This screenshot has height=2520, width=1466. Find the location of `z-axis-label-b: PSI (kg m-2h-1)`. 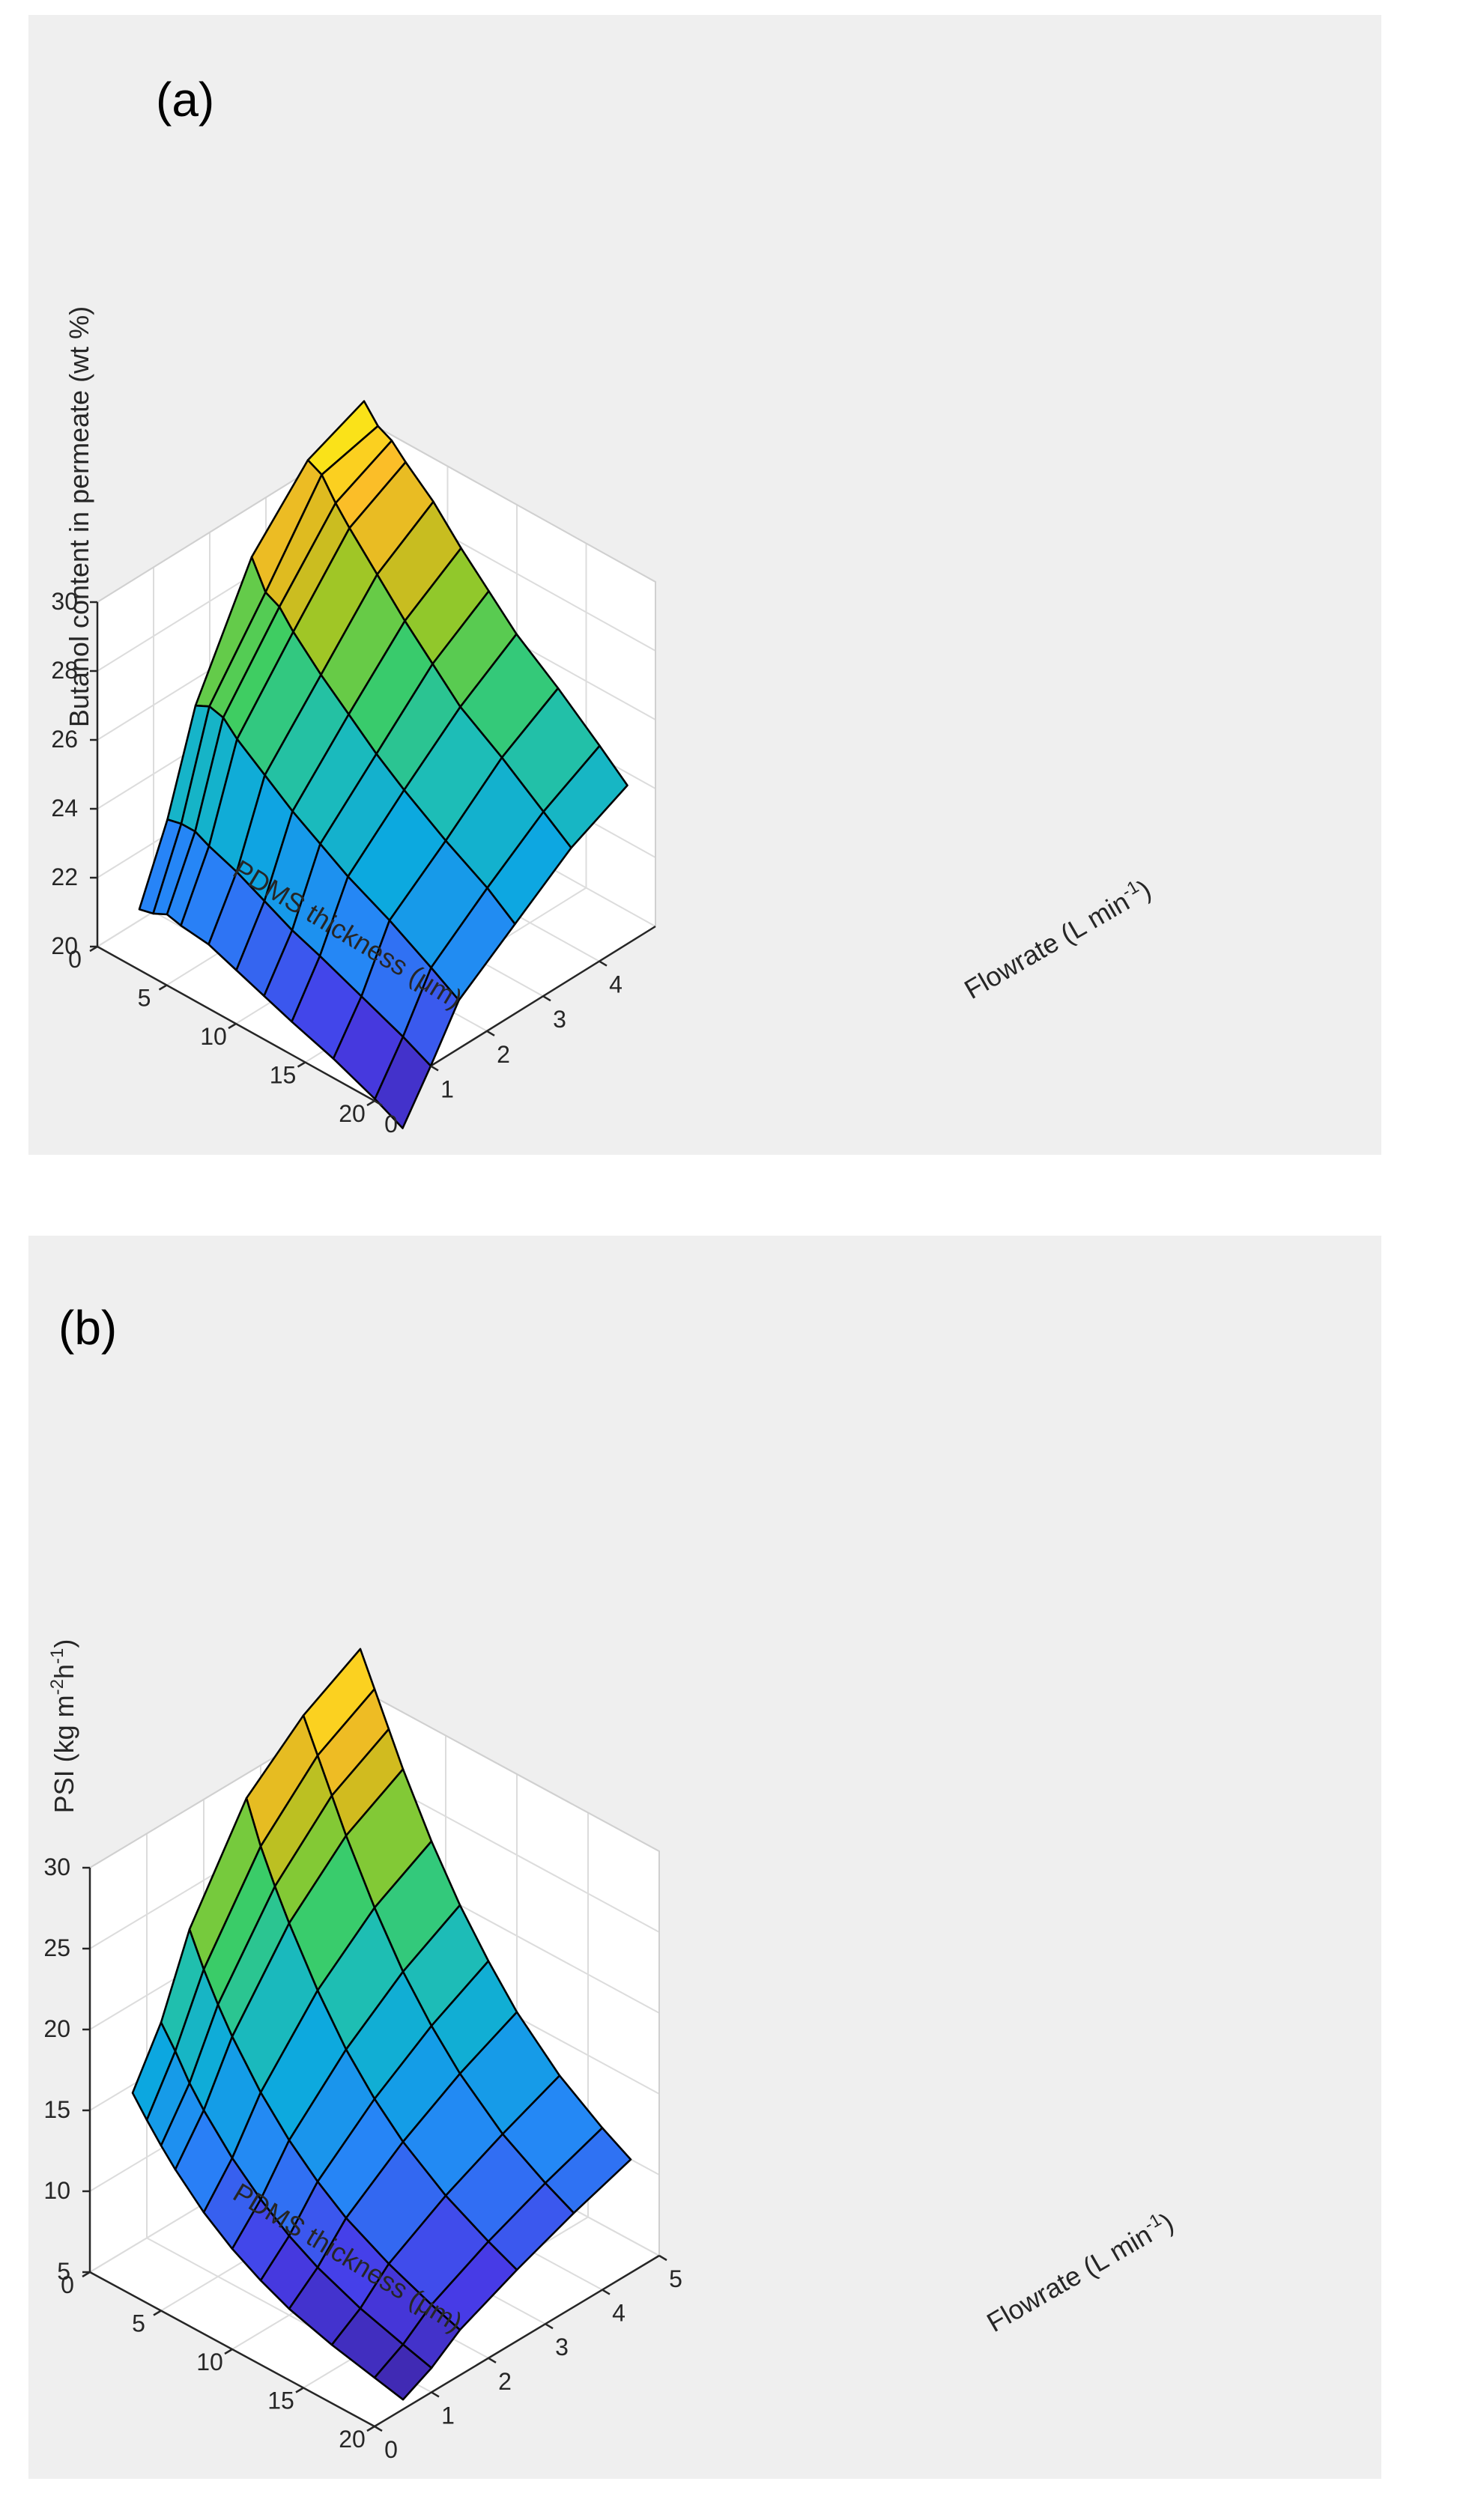

z-axis-label-b: PSI (kg m-2h-1) is located at coordinates (63, 1726).